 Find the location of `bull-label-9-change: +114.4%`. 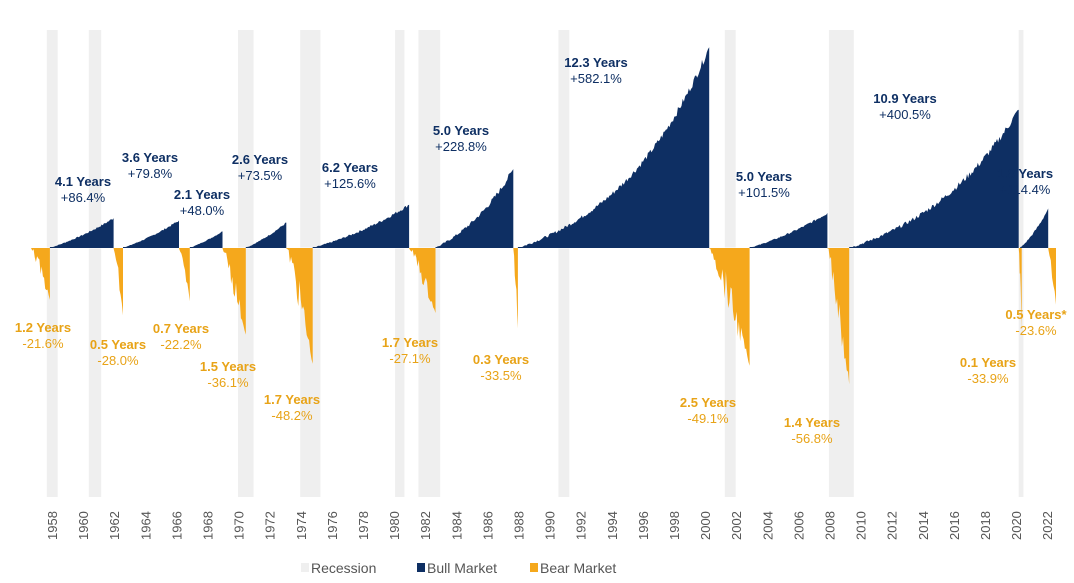

bull-label-9-change: +114.4% is located at coordinates (1025, 189).